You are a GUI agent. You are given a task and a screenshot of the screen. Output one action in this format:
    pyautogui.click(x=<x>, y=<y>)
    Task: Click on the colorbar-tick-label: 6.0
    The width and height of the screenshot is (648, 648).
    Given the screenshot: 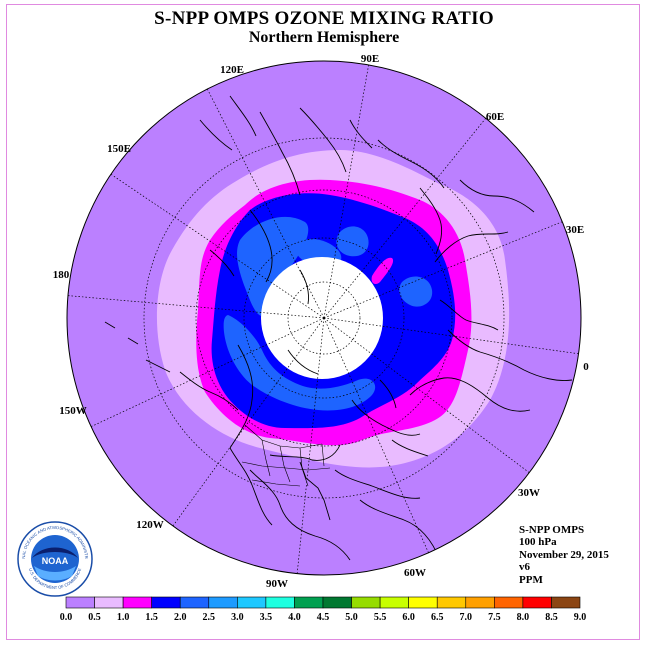 What is the action you would take?
    pyautogui.click(x=408, y=617)
    